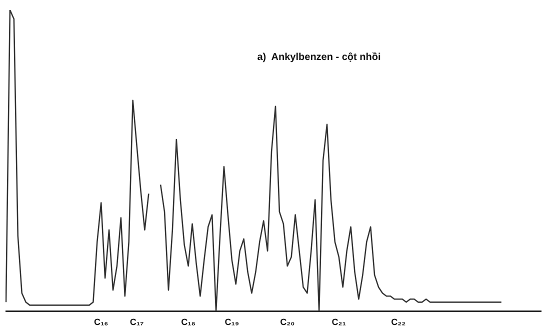 Image resolution: width=547 pixels, height=334 pixels. Describe the element at coordinates (287, 322) in the screenshot. I see `x-tick-label: C₂₀` at that location.